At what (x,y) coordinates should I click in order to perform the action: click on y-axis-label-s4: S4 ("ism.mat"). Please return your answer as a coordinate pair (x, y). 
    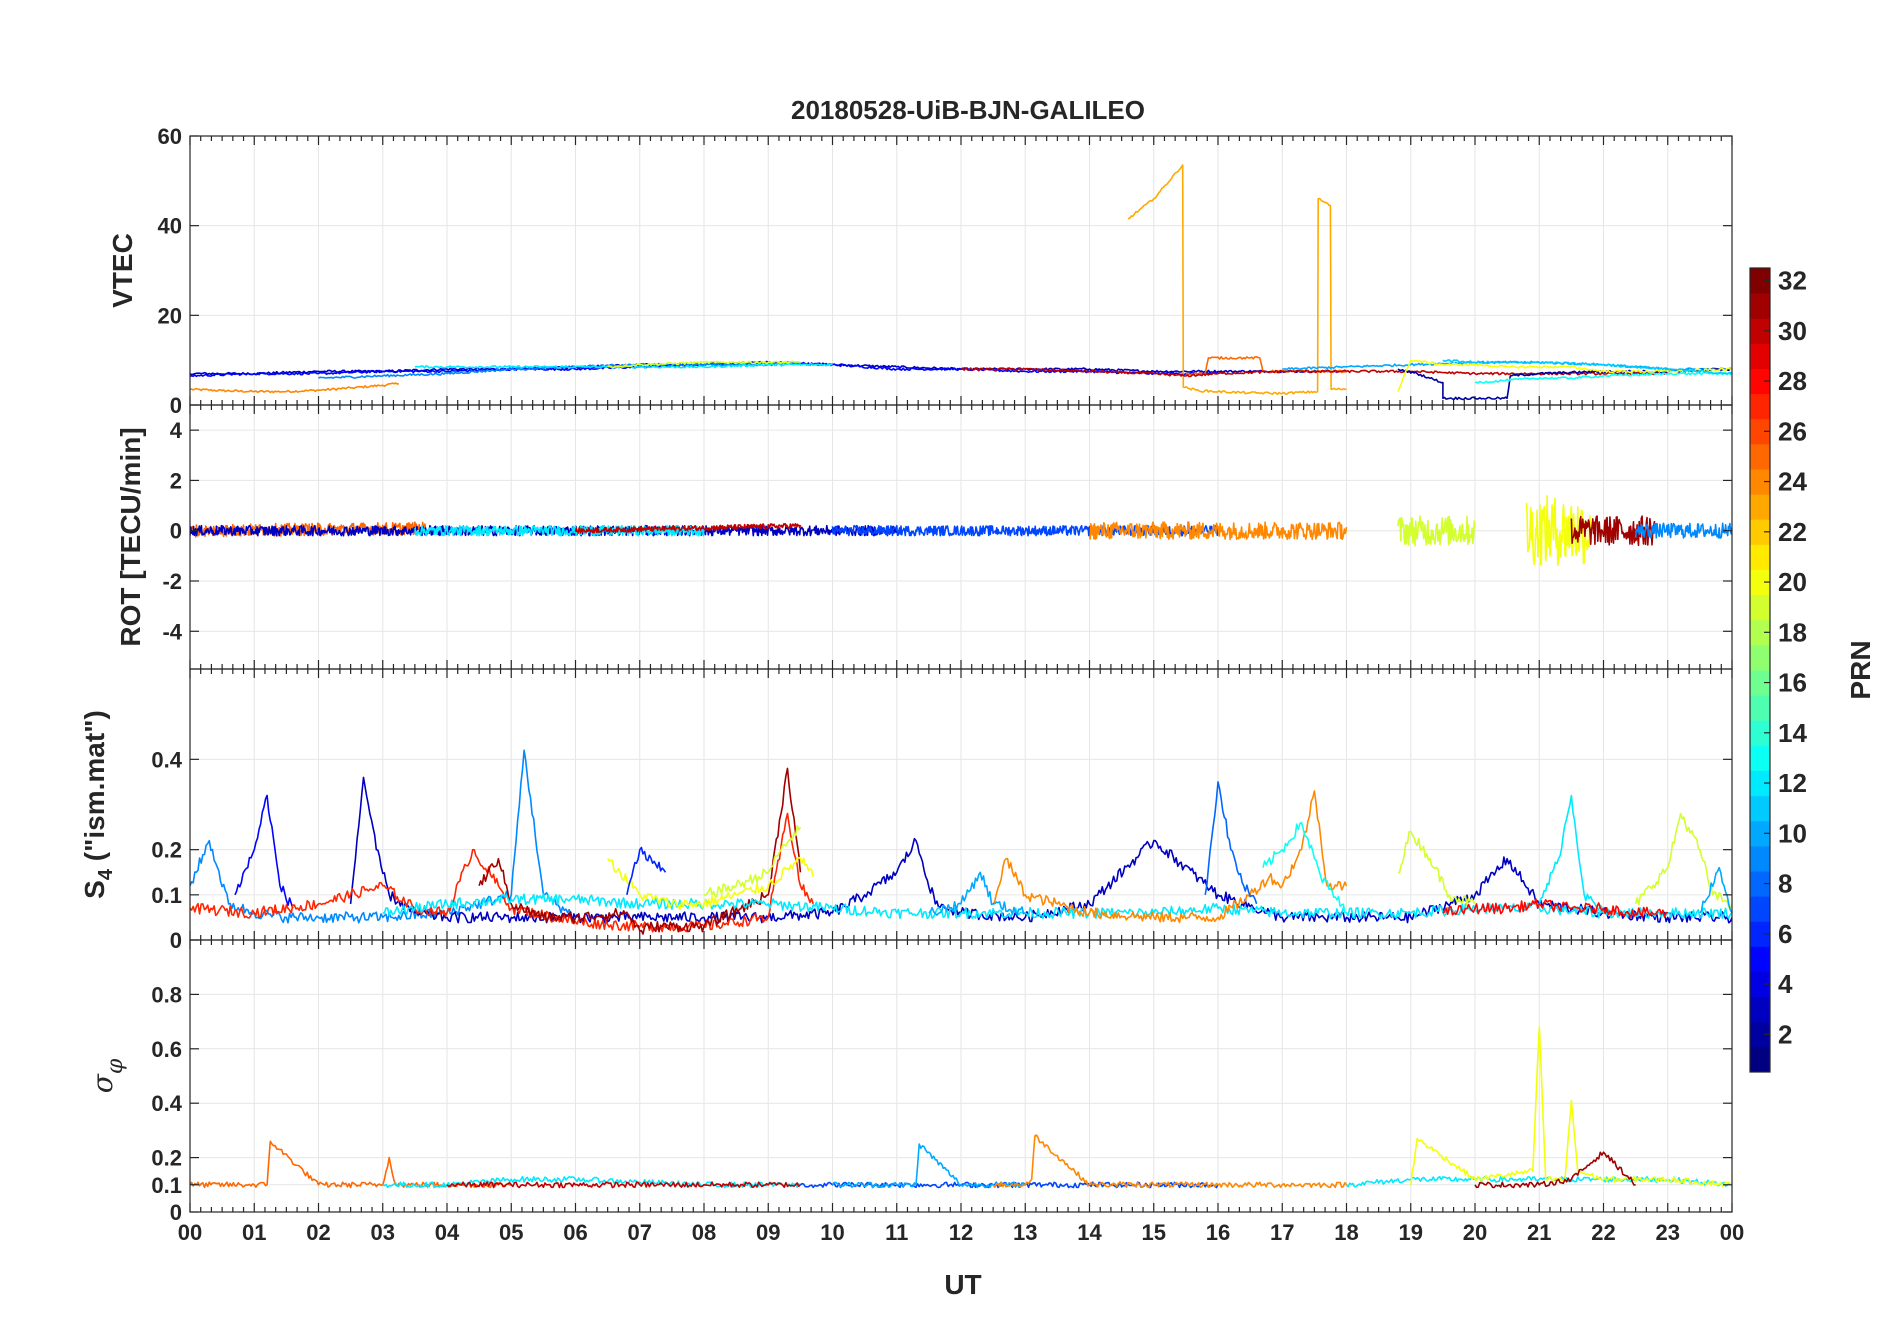
    Looking at the image, I should click on (98, 804).